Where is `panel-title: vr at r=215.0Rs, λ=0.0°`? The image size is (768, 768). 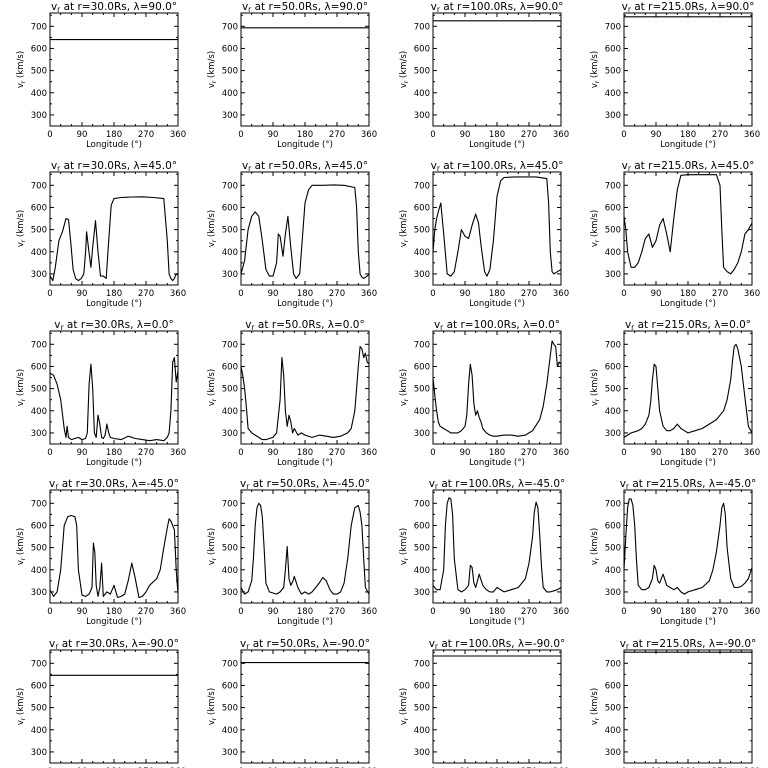
panel-title: vr at r=215.0Rs, λ=0.0° is located at coordinates (688, 325).